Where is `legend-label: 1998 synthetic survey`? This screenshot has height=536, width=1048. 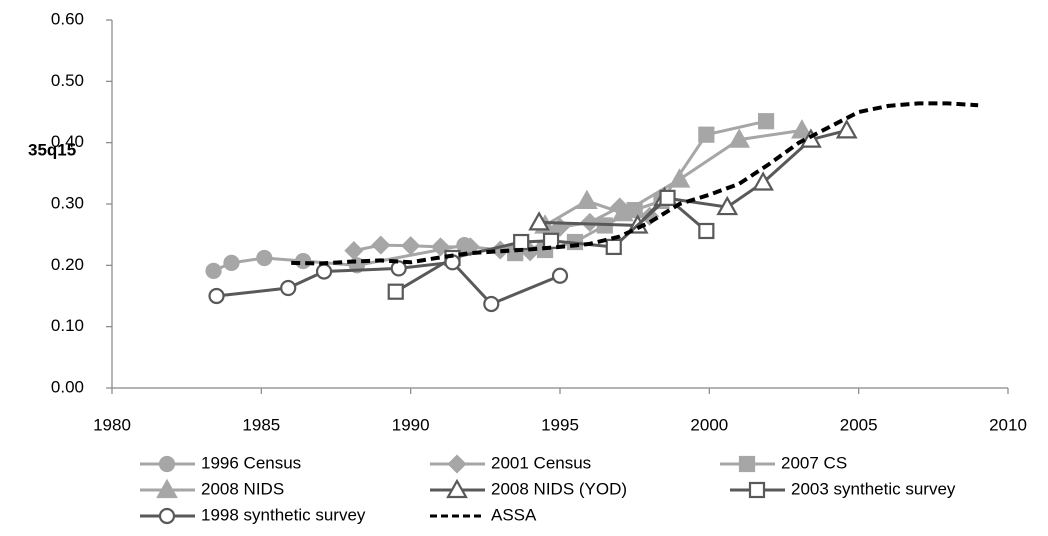
legend-label: 1998 synthetic survey is located at coordinates (283, 514).